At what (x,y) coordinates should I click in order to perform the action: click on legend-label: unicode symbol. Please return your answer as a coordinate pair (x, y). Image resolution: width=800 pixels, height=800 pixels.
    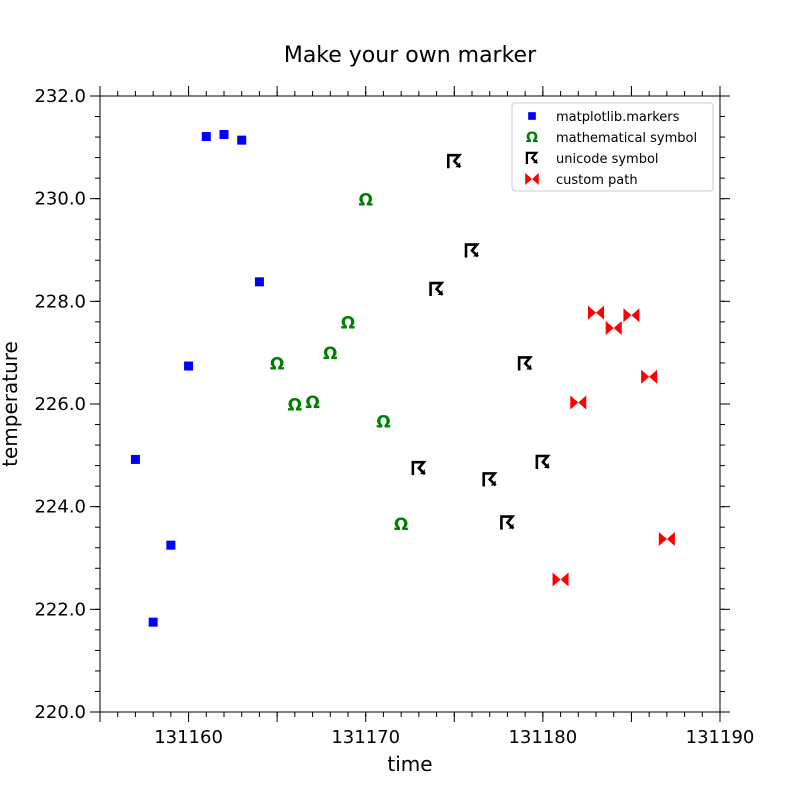
    Looking at the image, I should click on (607, 159).